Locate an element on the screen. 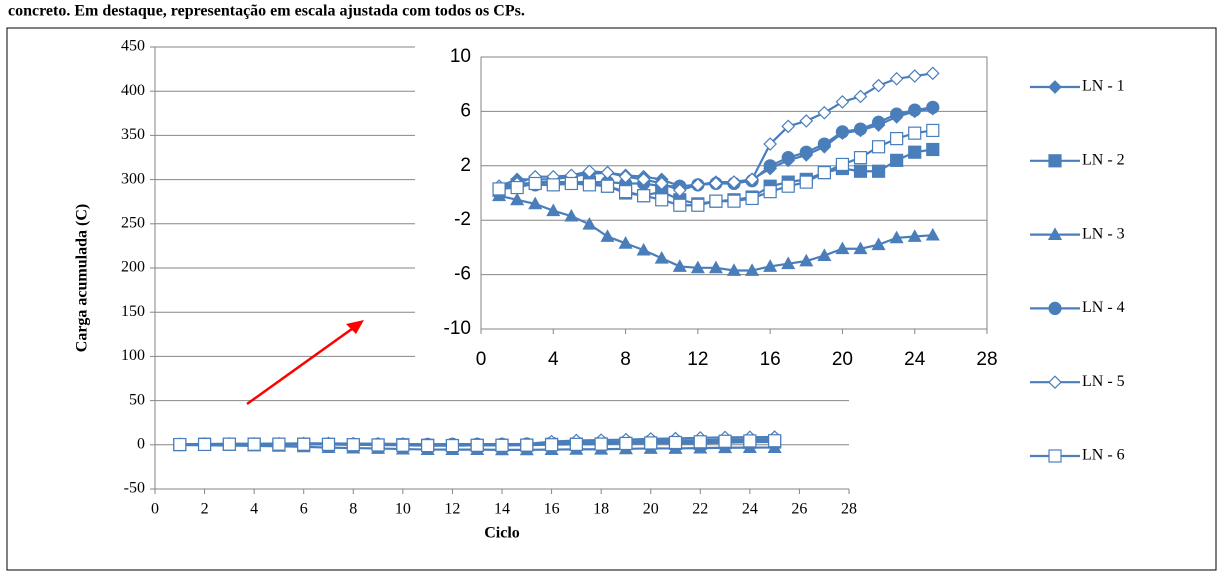  arrow is located at coordinates (301, 365).